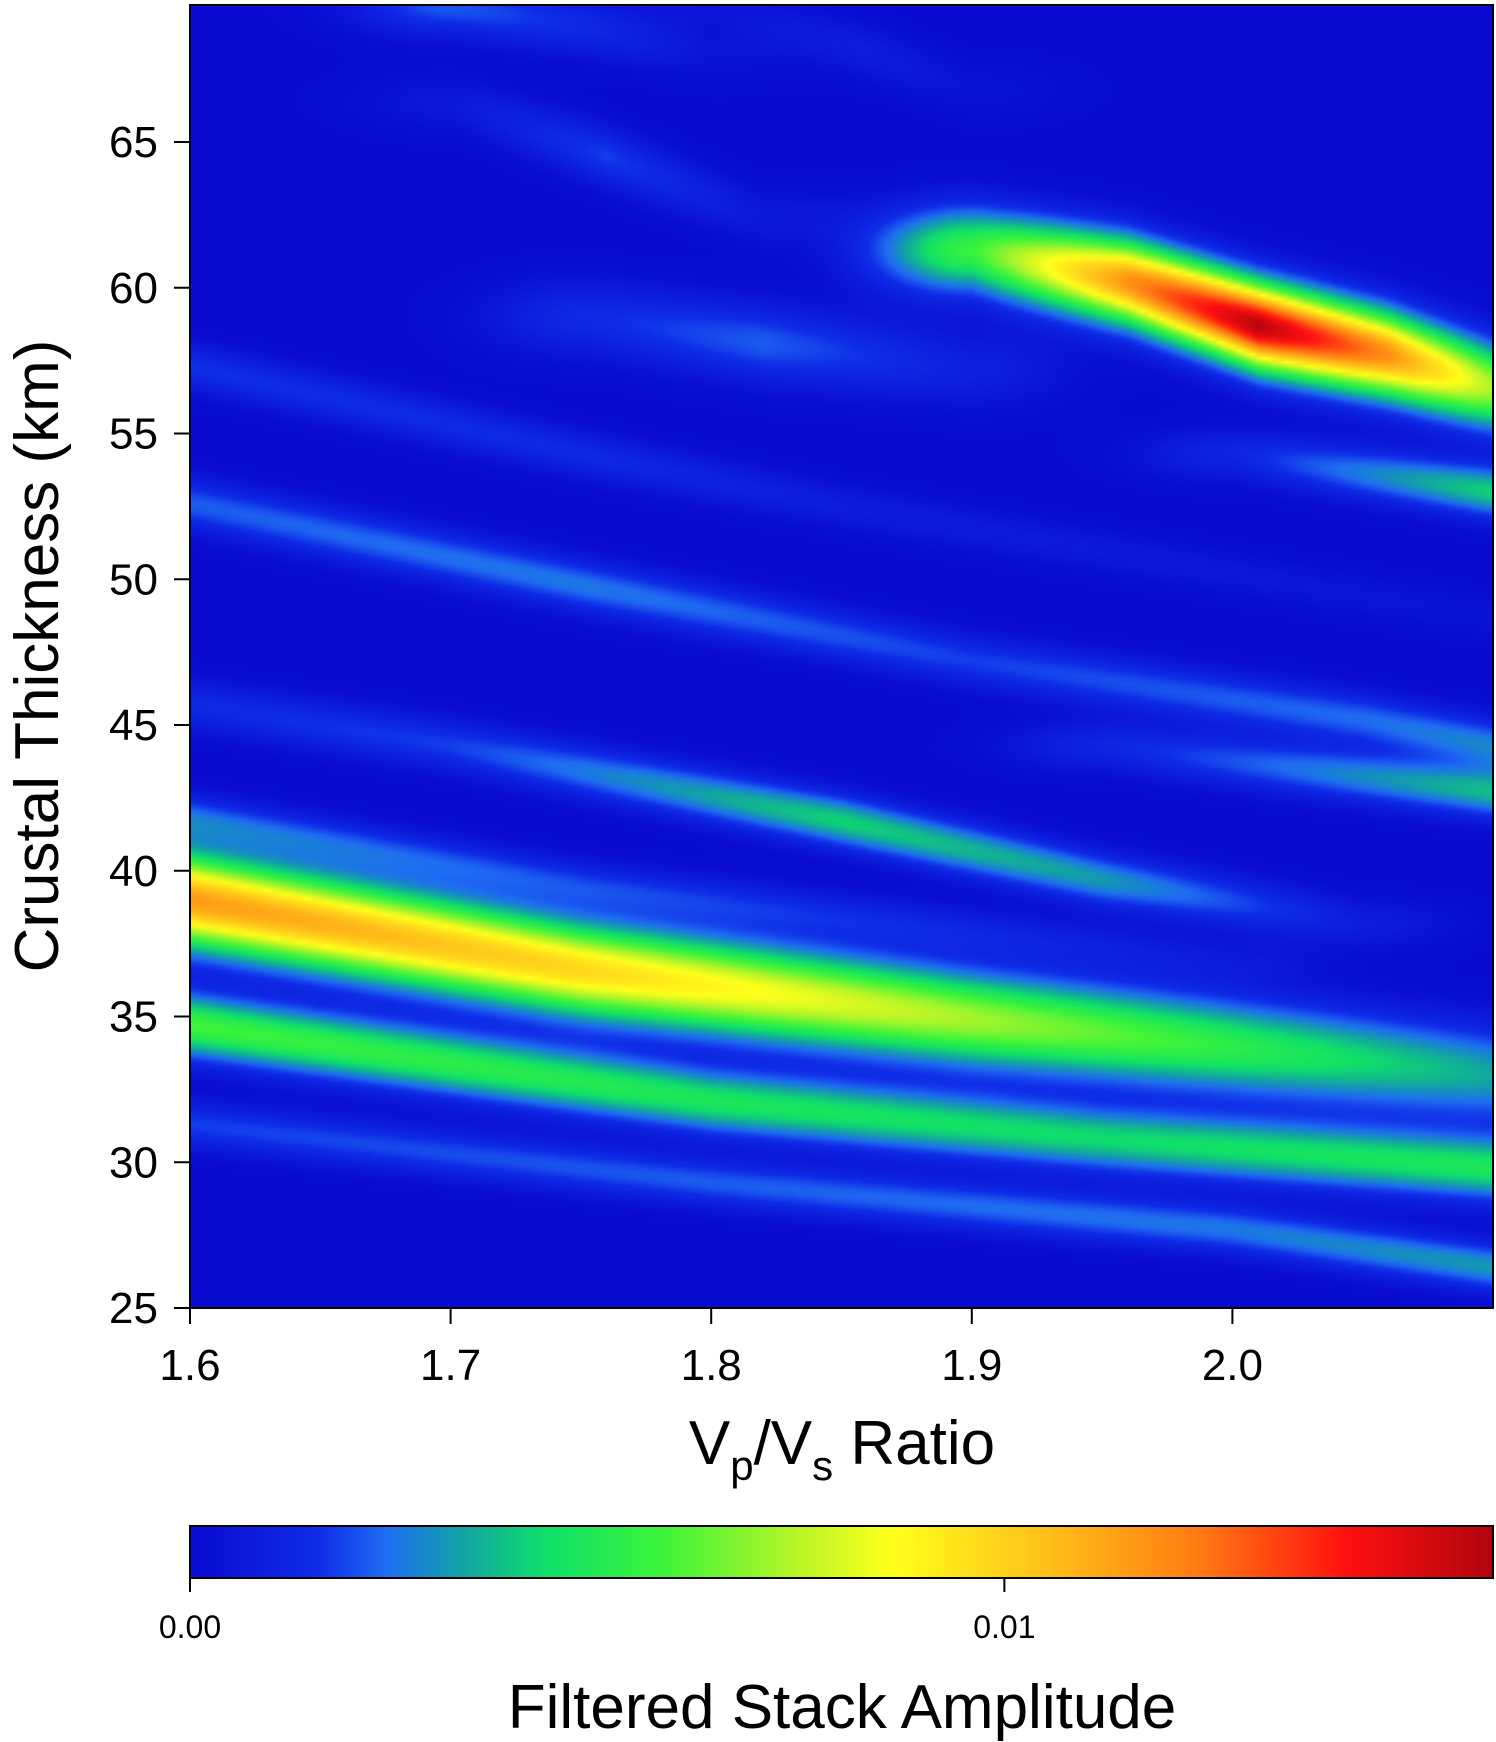 The height and width of the screenshot is (1742, 1496). I want to click on x-axis-label: Vp/Vs Ratio, so click(842, 1449).